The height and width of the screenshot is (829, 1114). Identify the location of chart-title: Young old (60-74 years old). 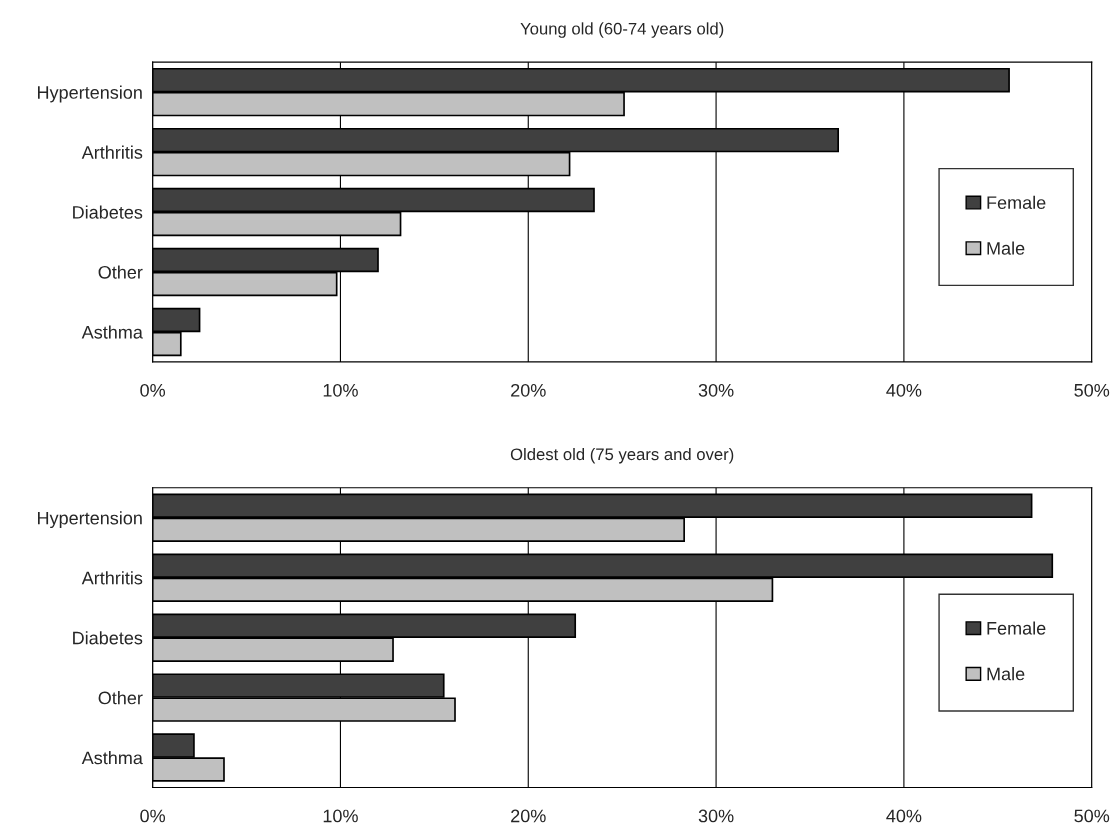
(622, 30).